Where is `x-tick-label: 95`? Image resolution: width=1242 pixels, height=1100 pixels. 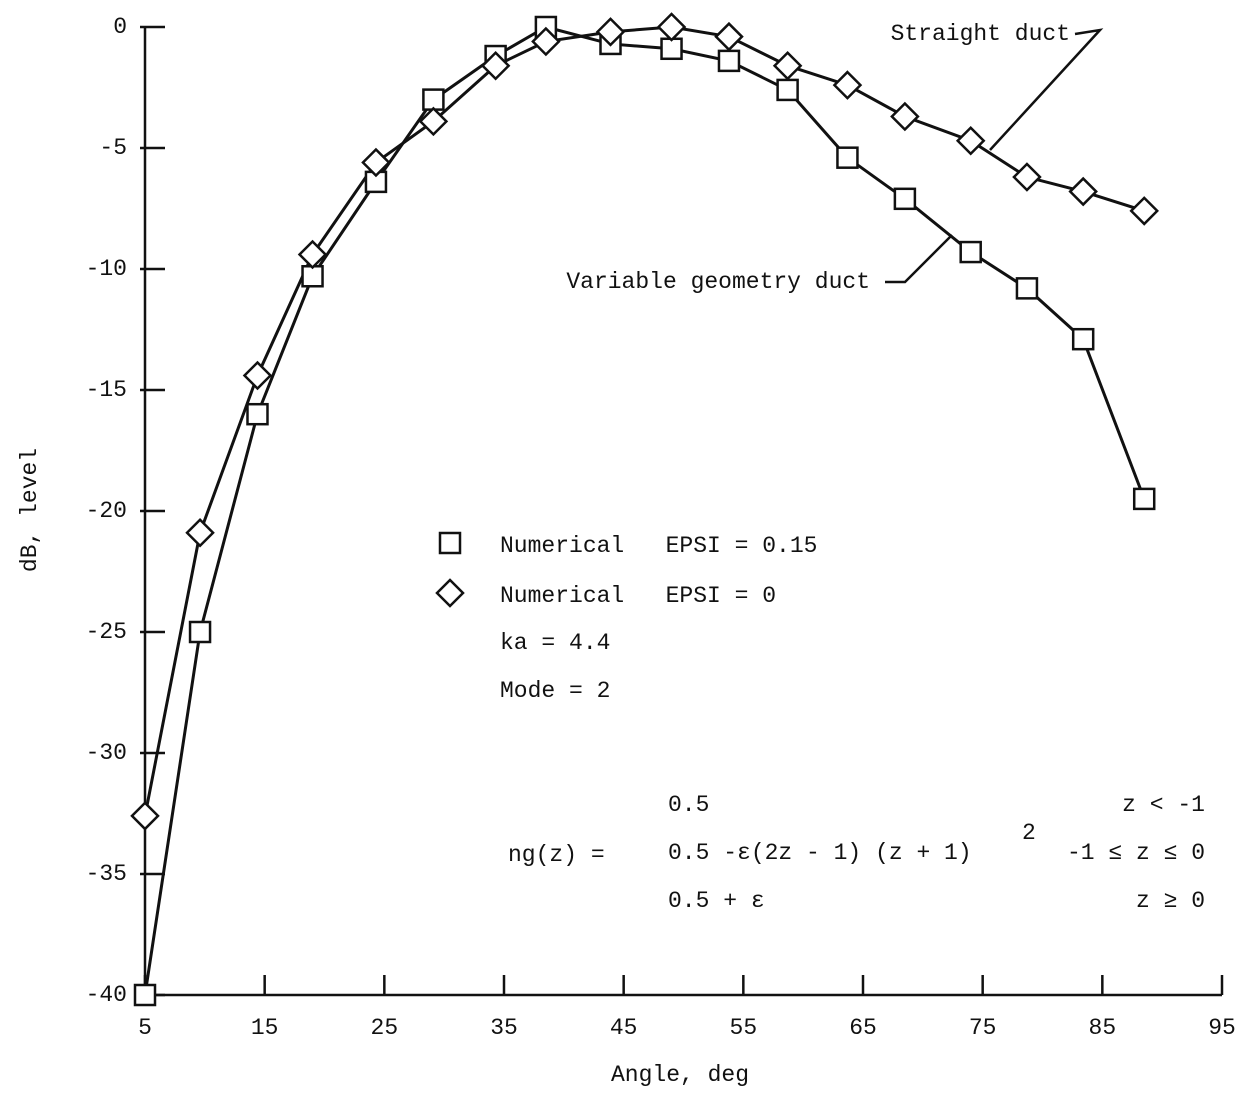
x-tick-label: 95 is located at coordinates (1222, 1028).